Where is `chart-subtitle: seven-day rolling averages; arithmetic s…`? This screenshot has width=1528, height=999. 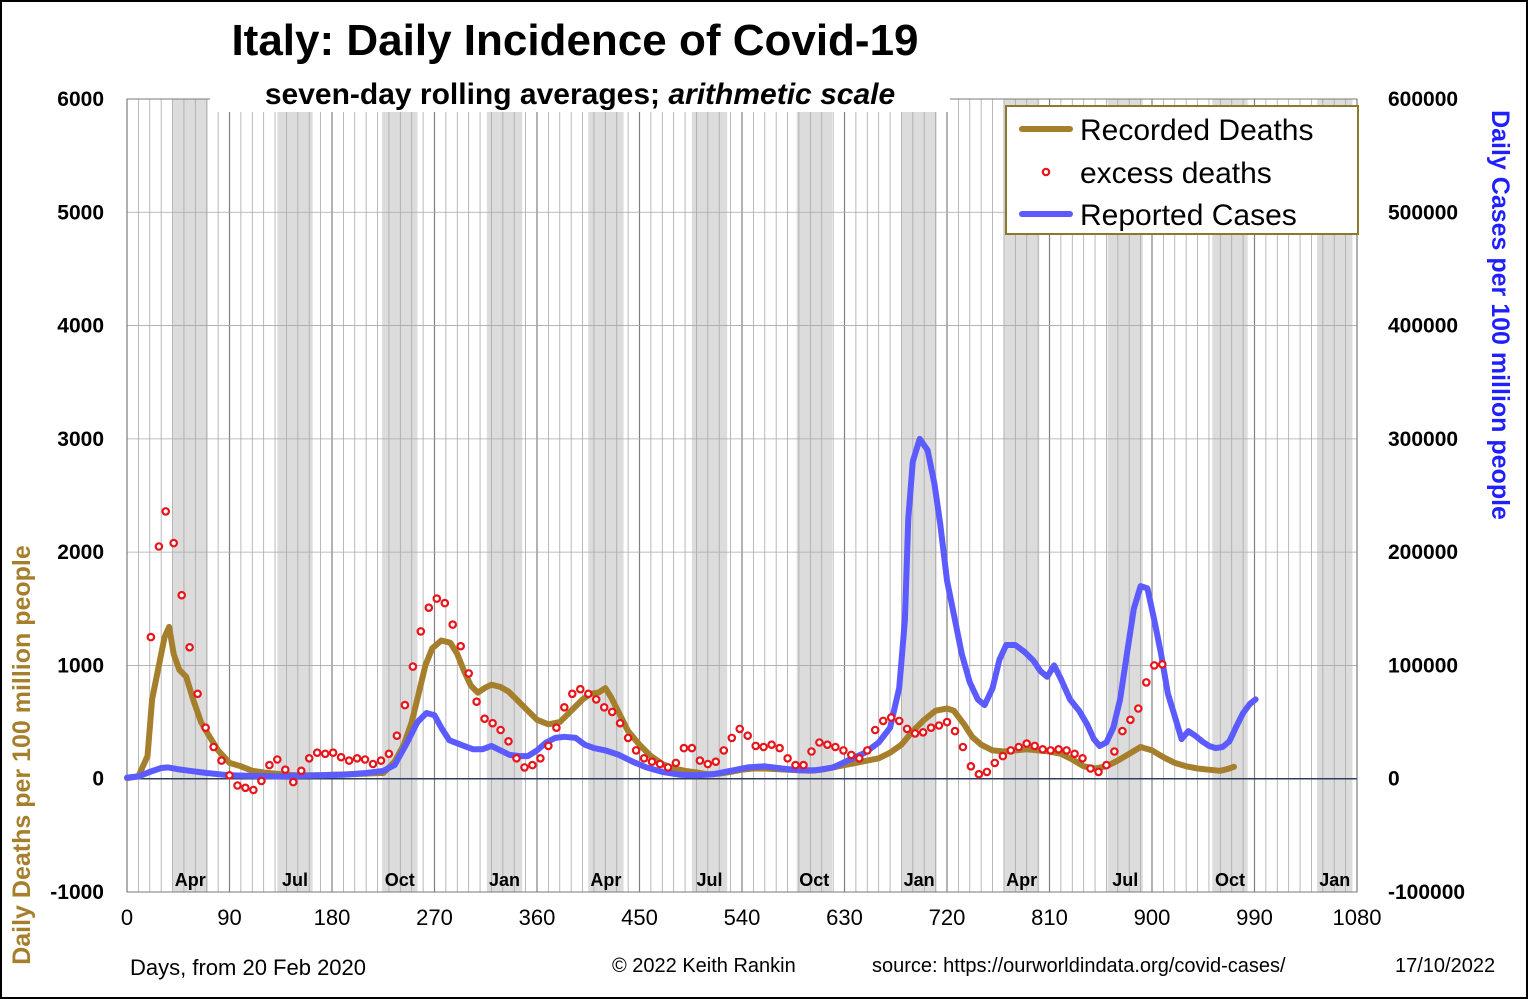 chart-subtitle: seven-day rolling averages; arithmetic s… is located at coordinates (580, 94).